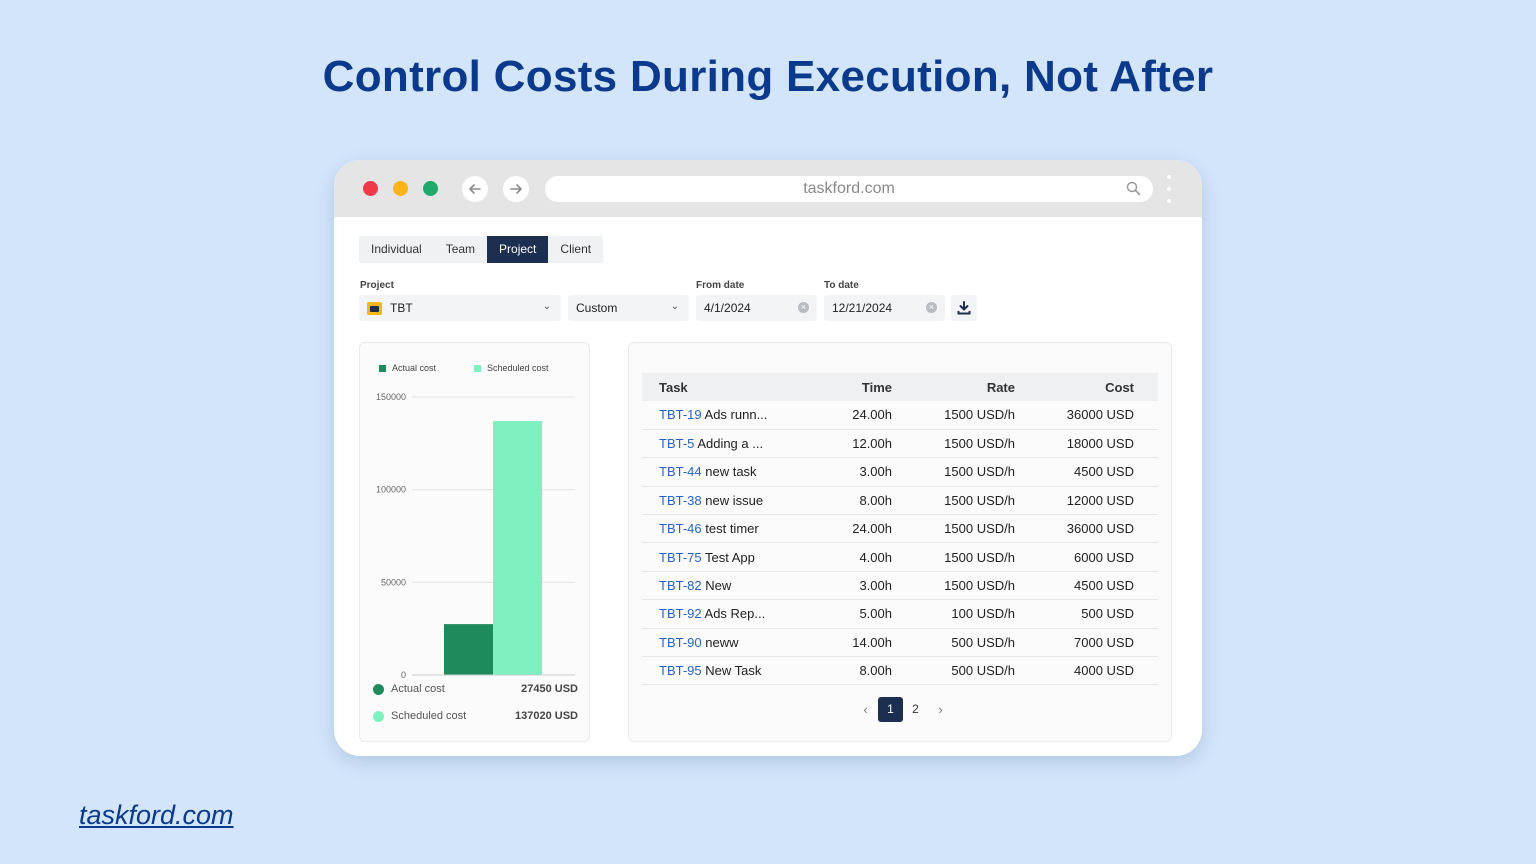 The height and width of the screenshot is (864, 1536). What do you see at coordinates (628, 308) in the screenshot?
I see `range-select: Custom ⌄` at bounding box center [628, 308].